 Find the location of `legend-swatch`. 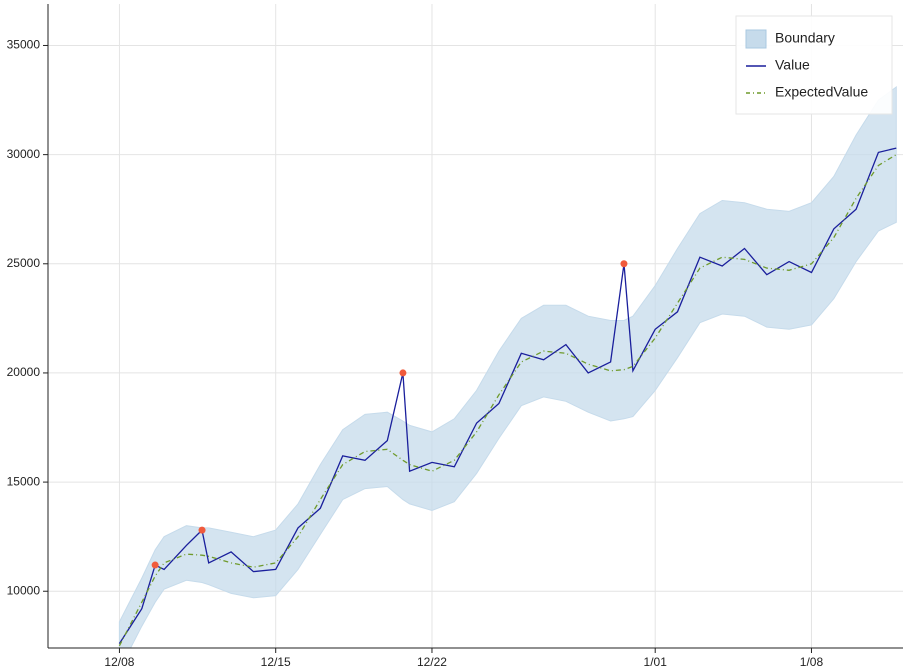

legend-swatch is located at coordinates (756, 39).